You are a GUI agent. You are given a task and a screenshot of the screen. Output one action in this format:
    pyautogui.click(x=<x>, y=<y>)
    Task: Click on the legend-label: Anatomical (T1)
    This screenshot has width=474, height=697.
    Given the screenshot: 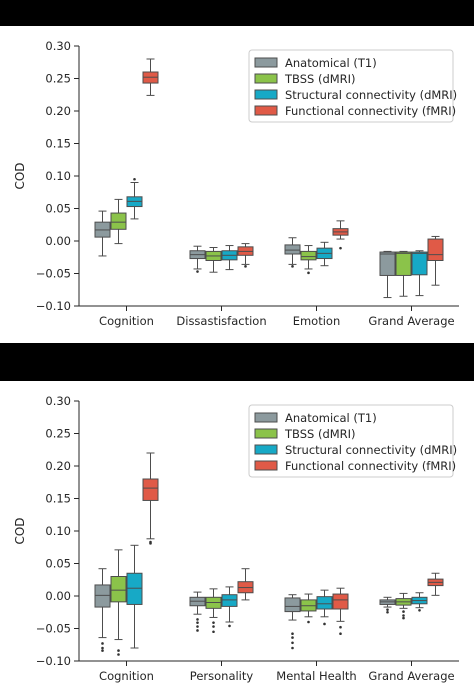 What is the action you would take?
    pyautogui.click(x=331, y=63)
    